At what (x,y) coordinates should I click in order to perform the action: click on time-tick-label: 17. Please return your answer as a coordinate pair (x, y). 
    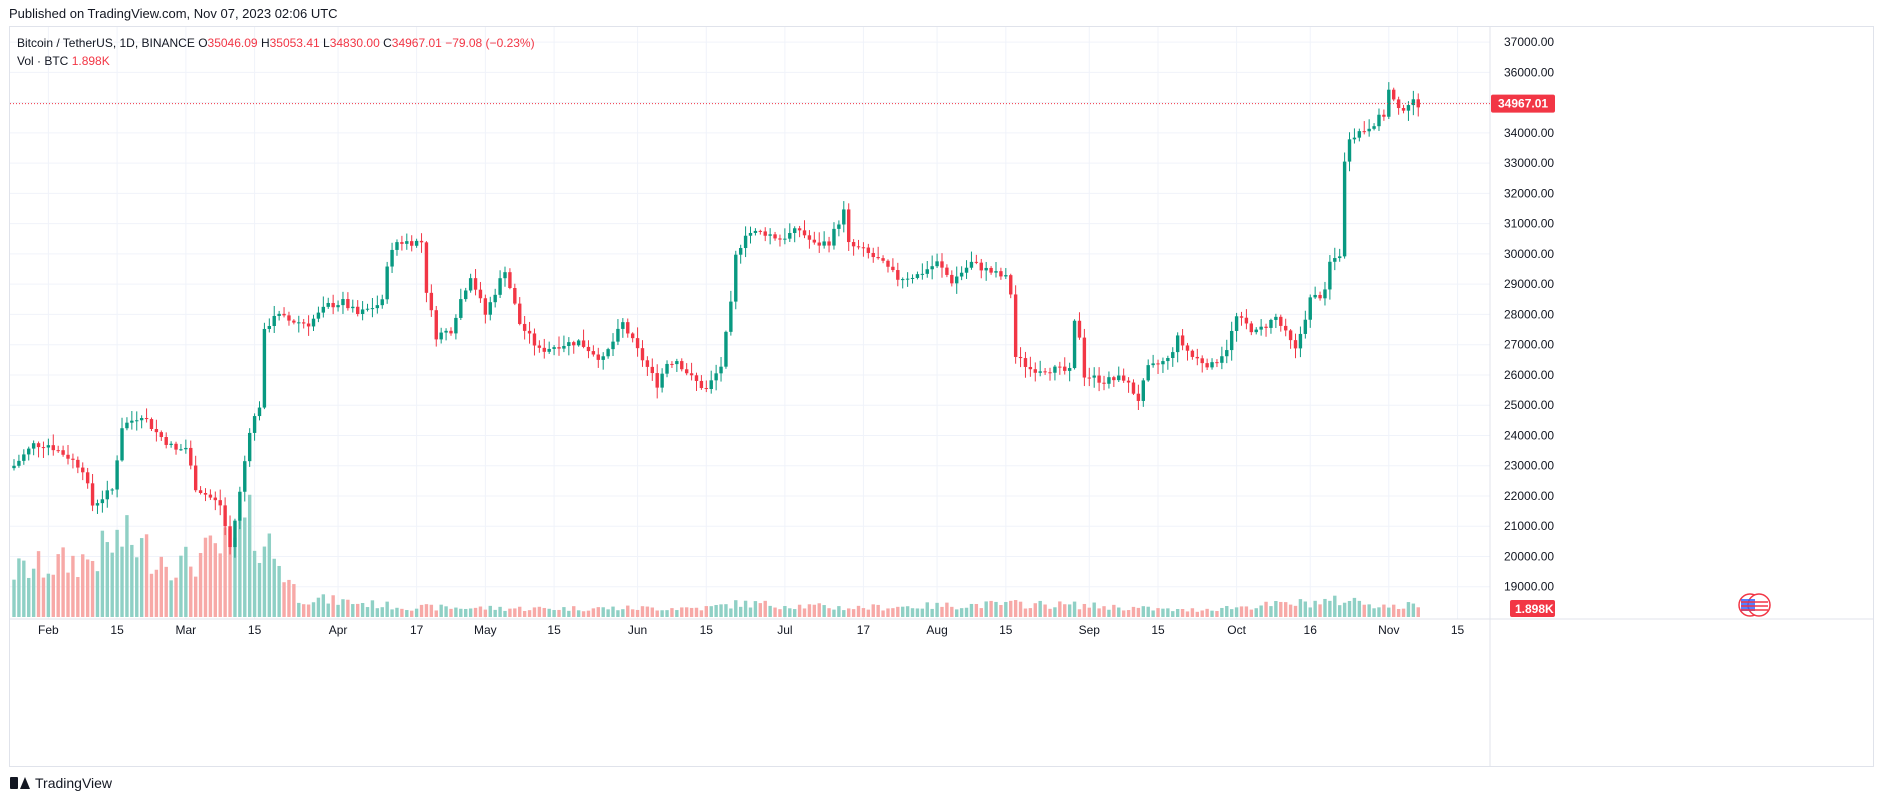
    Looking at the image, I should click on (864, 630).